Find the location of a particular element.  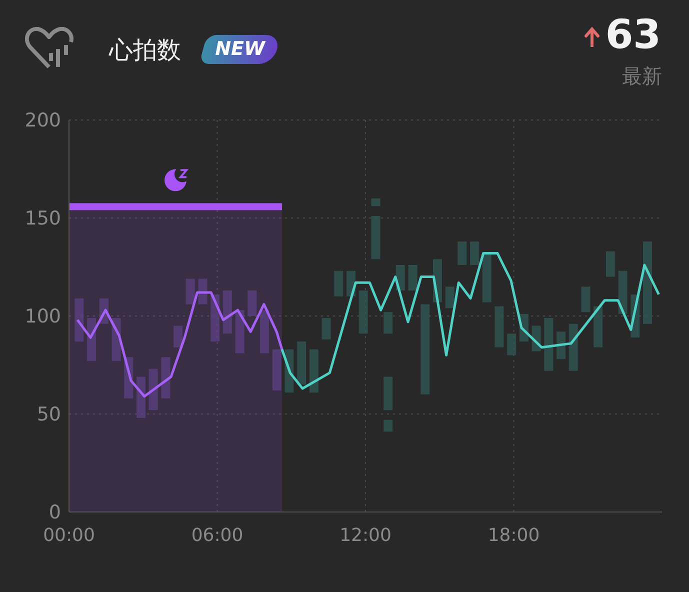

x-tick-label: 12:00 is located at coordinates (366, 535).